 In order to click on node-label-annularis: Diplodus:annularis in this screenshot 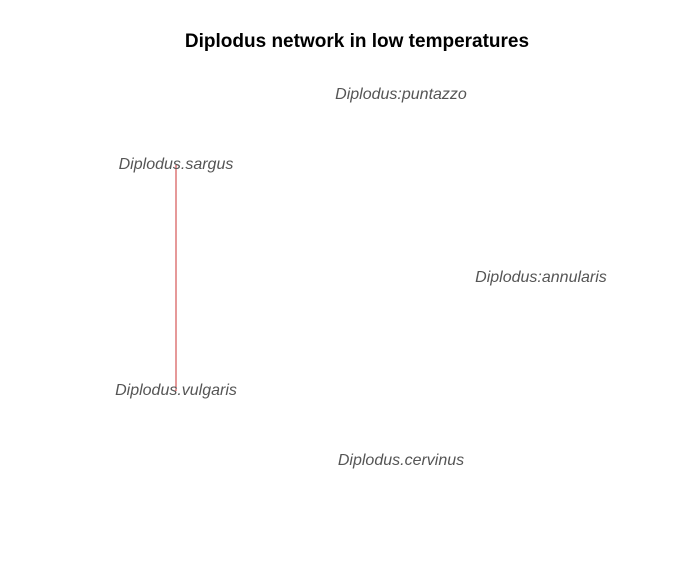, I will do `click(541, 277)`.